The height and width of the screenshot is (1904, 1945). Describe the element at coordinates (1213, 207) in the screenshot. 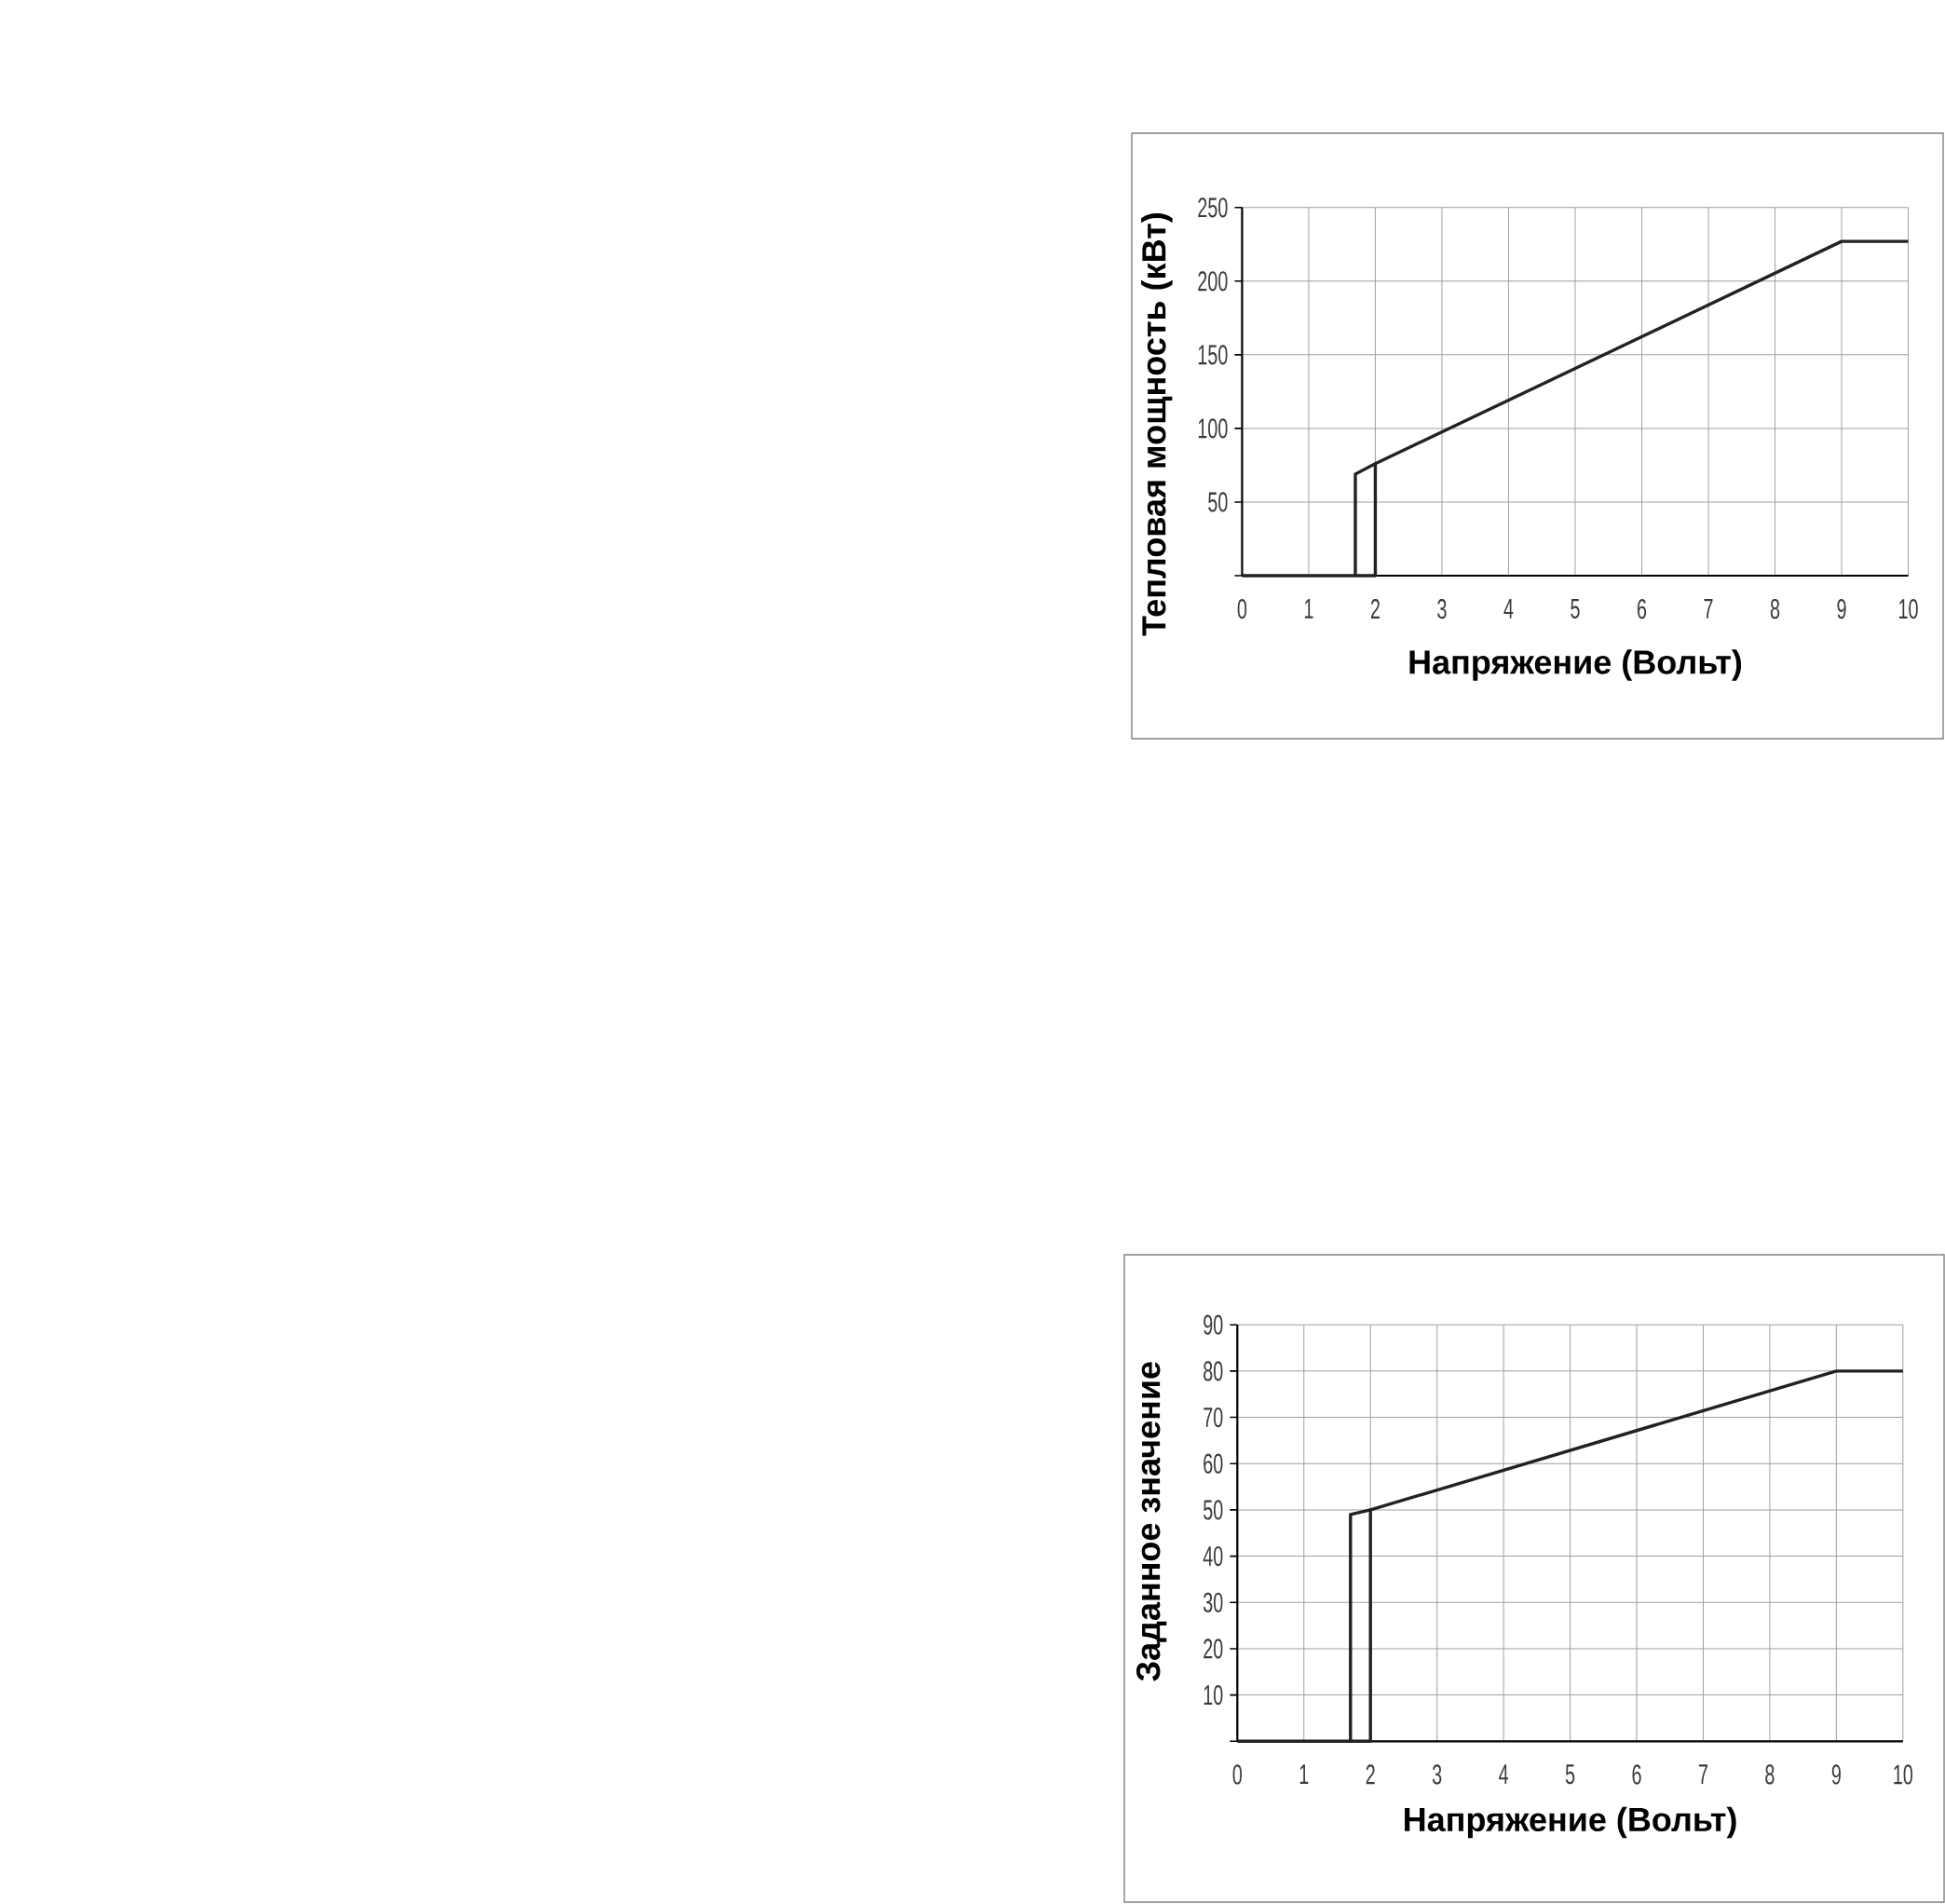

I see `y-tick-label: 250` at that location.